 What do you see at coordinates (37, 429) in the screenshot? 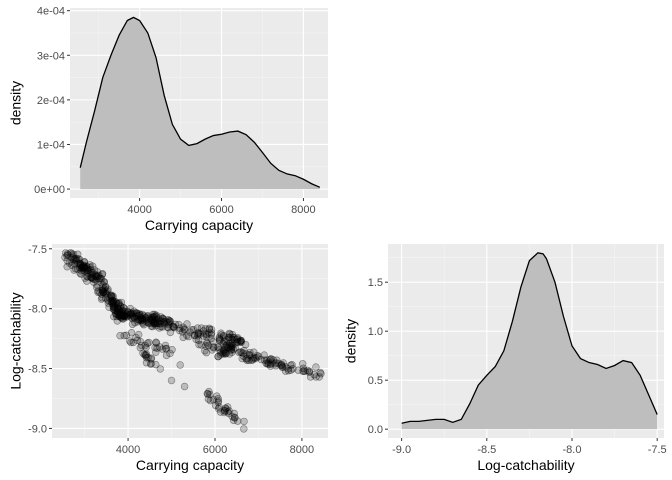
I see `y-tick-label: -9.0` at bounding box center [37, 429].